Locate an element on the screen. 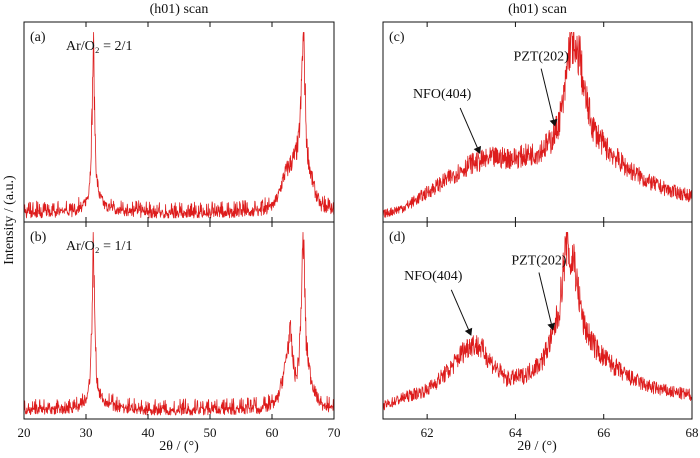  x-tick-label-b: 60 is located at coordinates (272, 432).